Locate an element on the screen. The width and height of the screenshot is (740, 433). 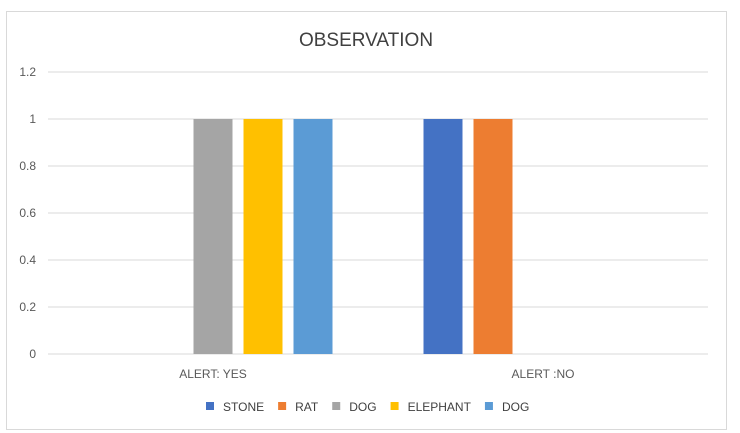
y-axis-tick-labels: 0 0.2 0.4 0.6 0.8 1 1.2 is located at coordinates (27, 213).